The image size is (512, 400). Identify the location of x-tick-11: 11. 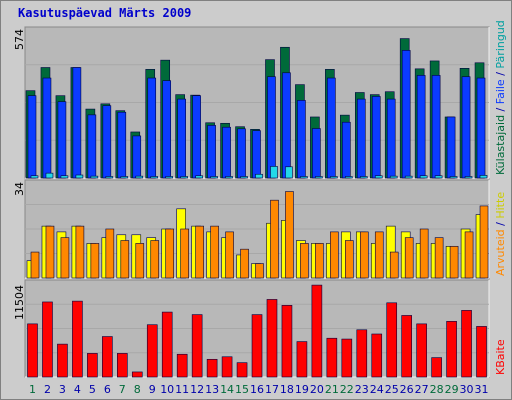
(182, 389).